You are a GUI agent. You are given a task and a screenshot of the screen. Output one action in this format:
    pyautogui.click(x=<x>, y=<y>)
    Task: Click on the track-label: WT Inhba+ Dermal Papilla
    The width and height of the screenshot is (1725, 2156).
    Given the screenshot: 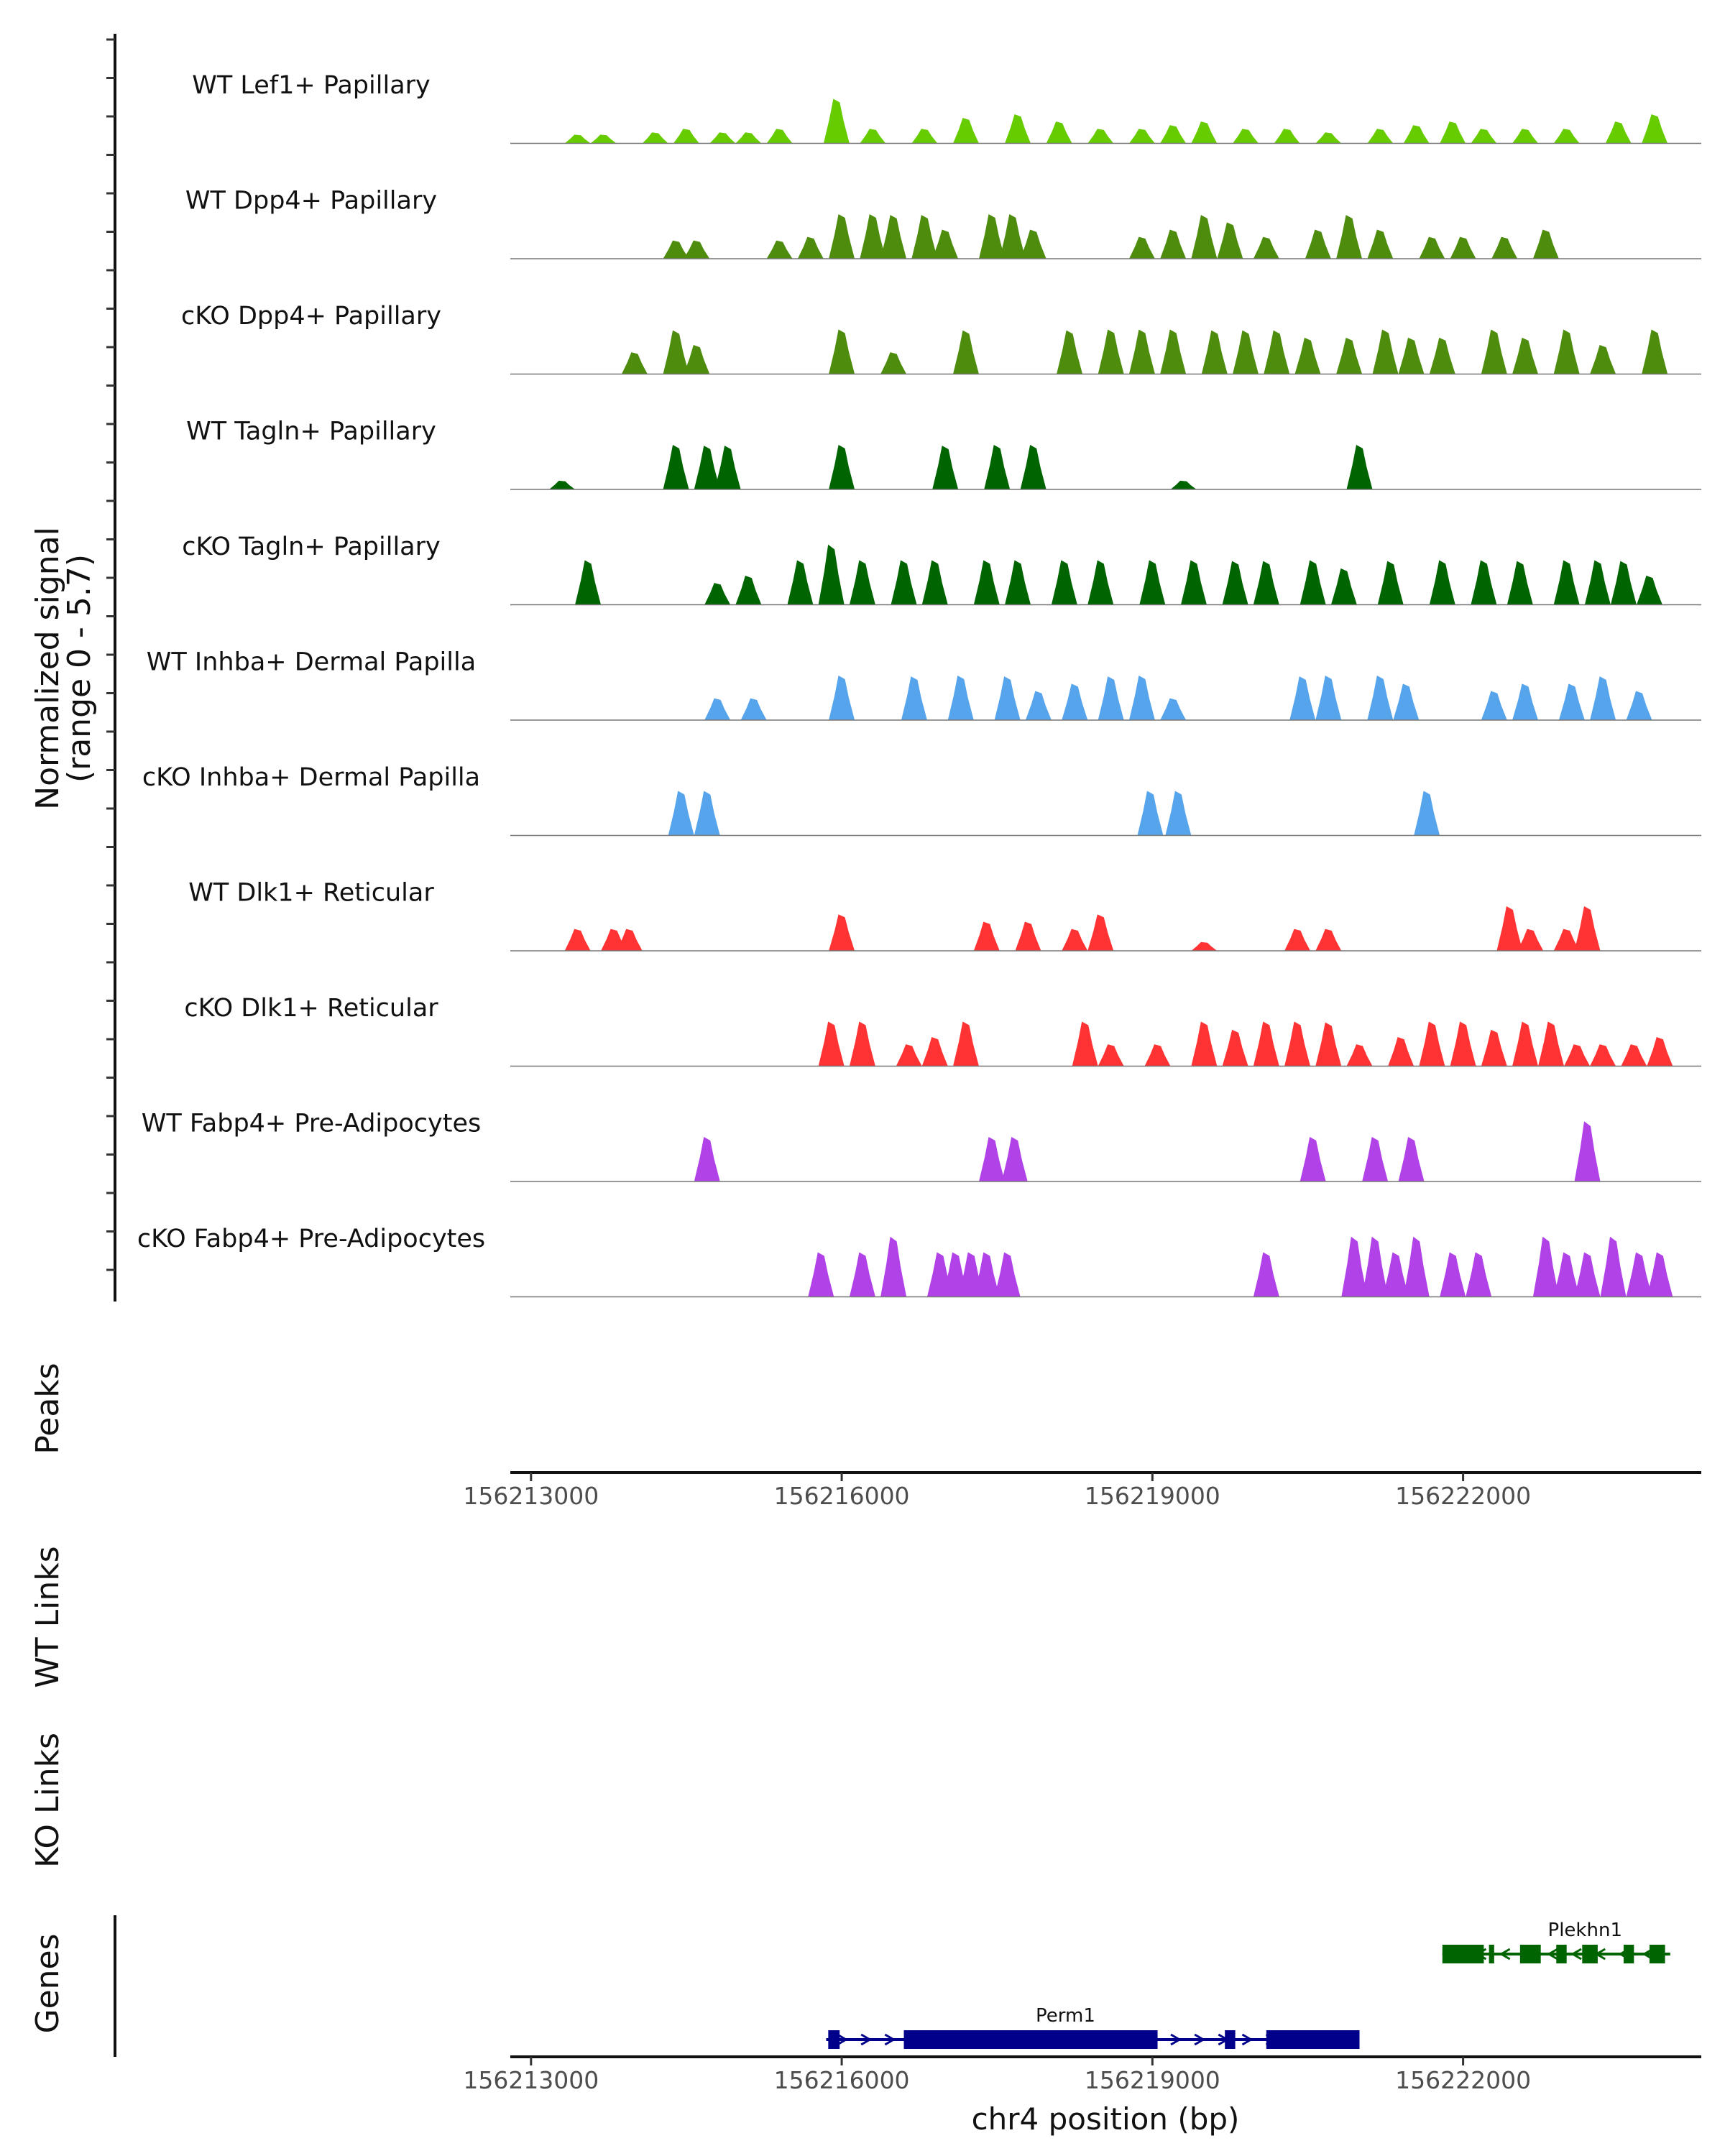 What is the action you would take?
    pyautogui.click(x=311, y=663)
    